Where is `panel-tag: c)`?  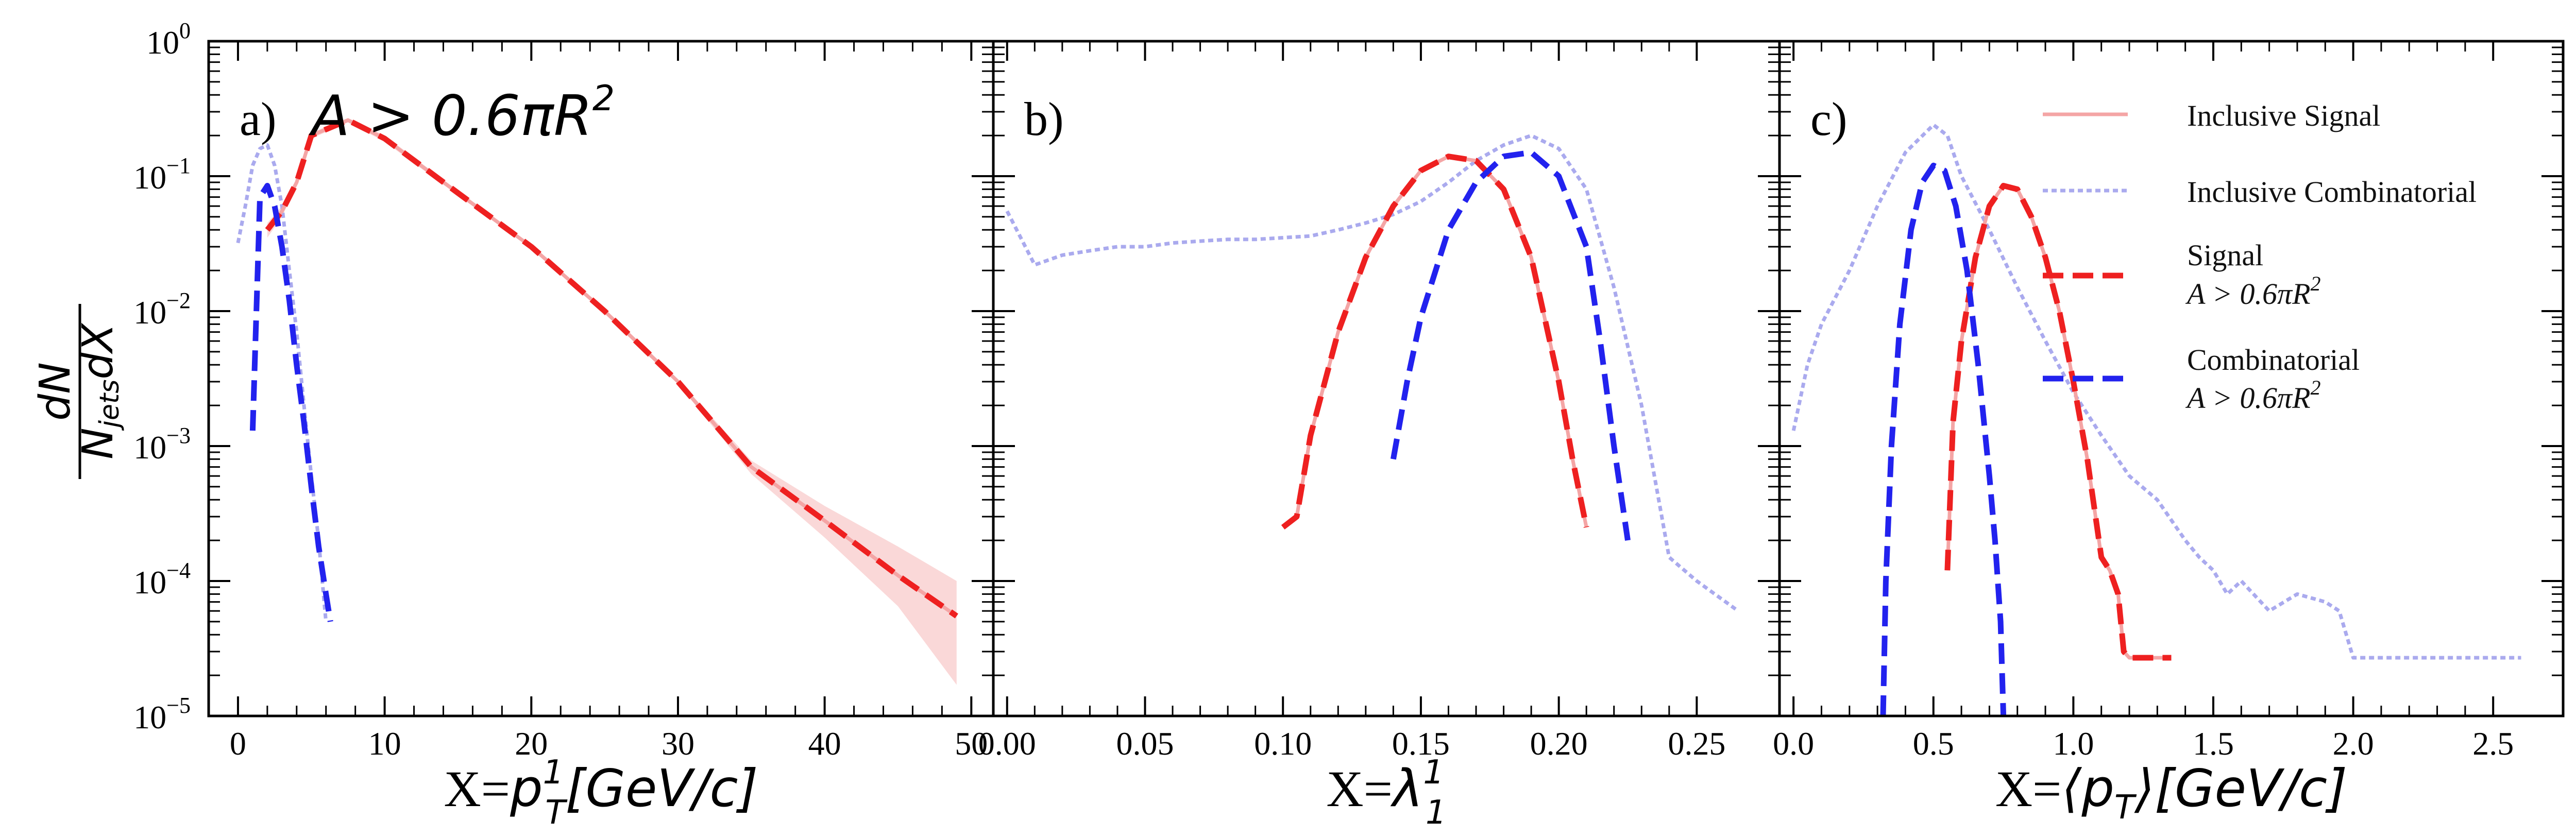
panel-tag: c) is located at coordinates (1828, 119).